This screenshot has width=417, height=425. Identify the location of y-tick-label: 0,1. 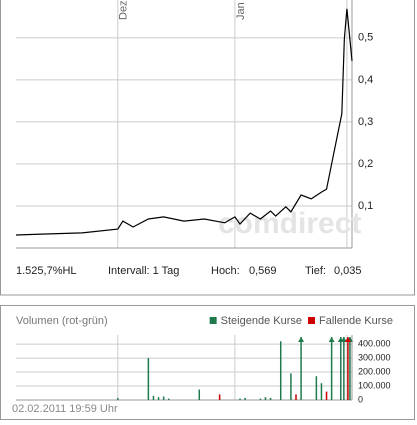
(365, 206).